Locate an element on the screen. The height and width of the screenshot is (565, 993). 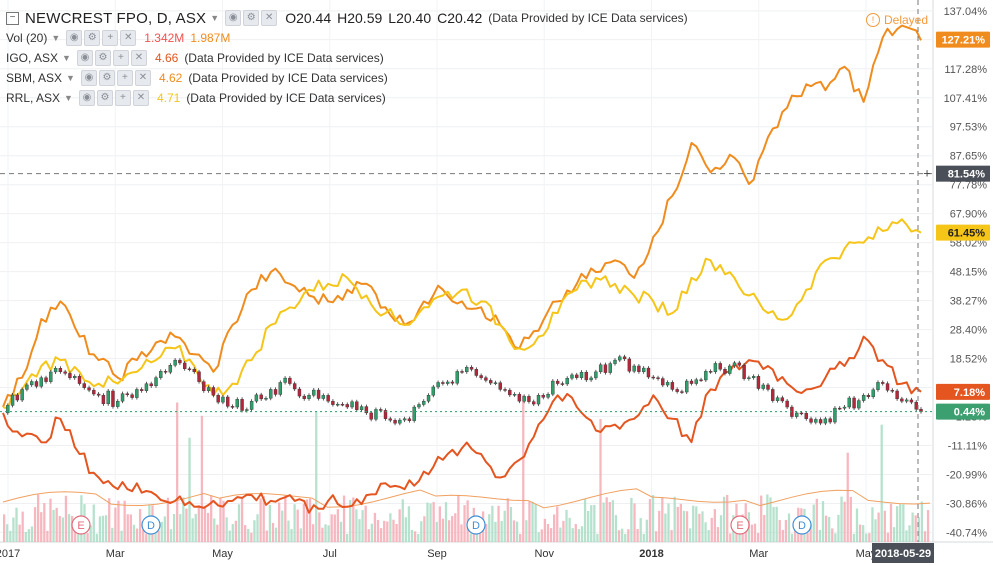
x-tick-label: Jul is located at coordinates (330, 554).